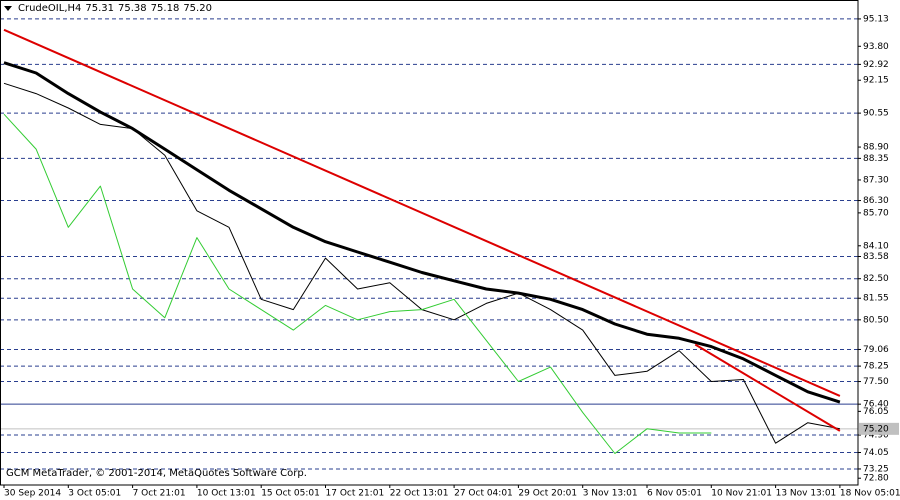  I want to click on y-tick-label: 86.30, so click(876, 201).